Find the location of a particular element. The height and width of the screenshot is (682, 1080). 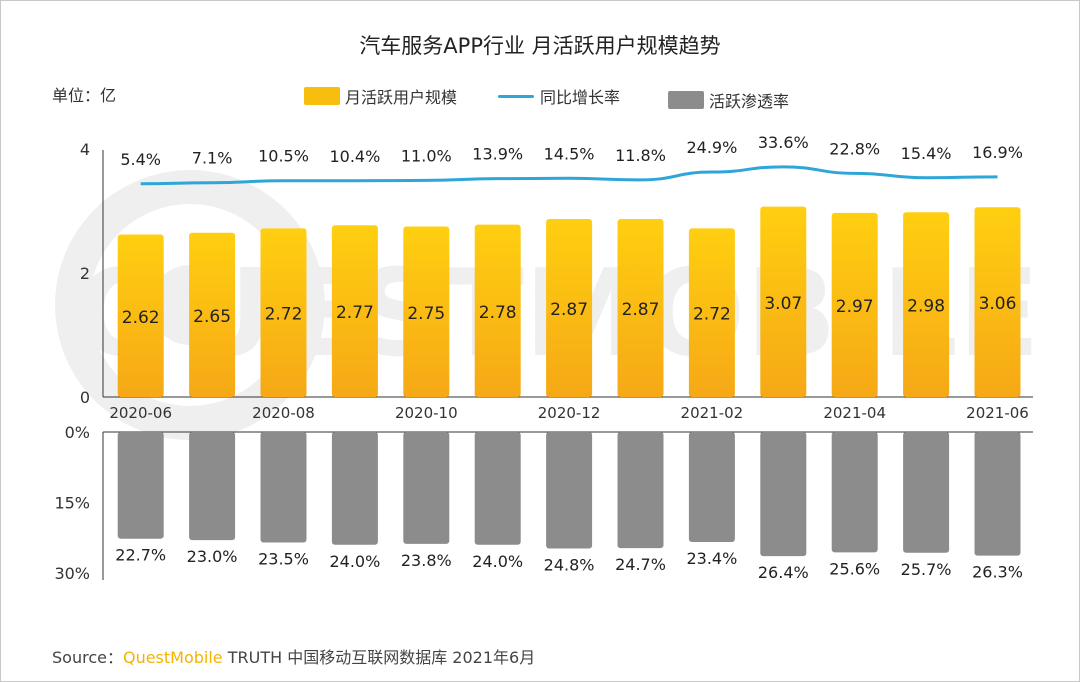

x-tick-label: 2020-12 is located at coordinates (569, 413).